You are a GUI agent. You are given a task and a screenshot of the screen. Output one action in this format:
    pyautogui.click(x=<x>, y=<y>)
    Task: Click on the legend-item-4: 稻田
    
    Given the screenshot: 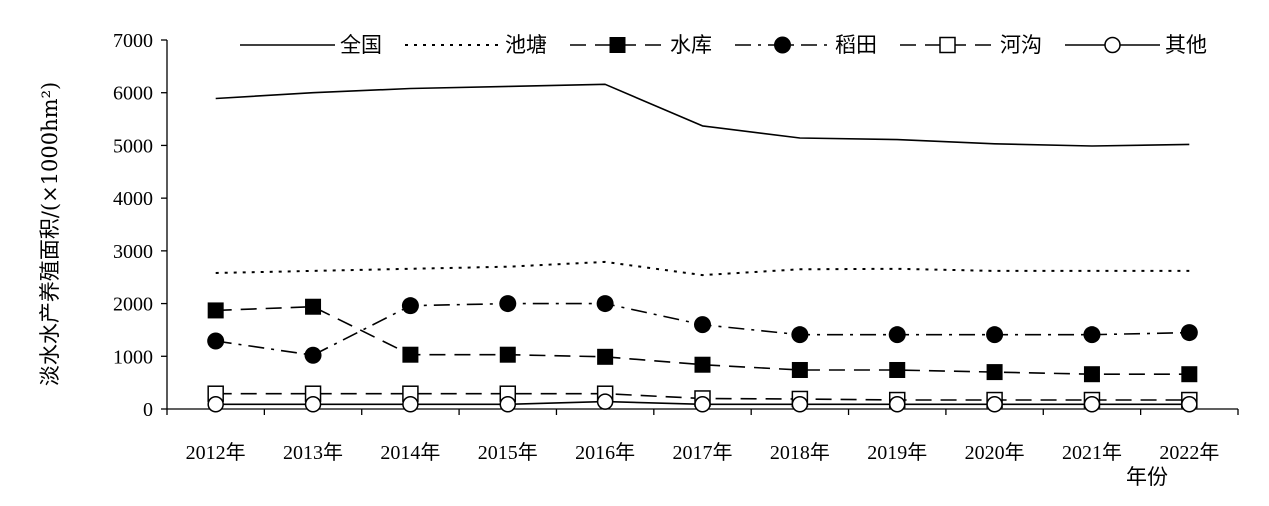 What is the action you would take?
    pyautogui.click(x=806, y=45)
    